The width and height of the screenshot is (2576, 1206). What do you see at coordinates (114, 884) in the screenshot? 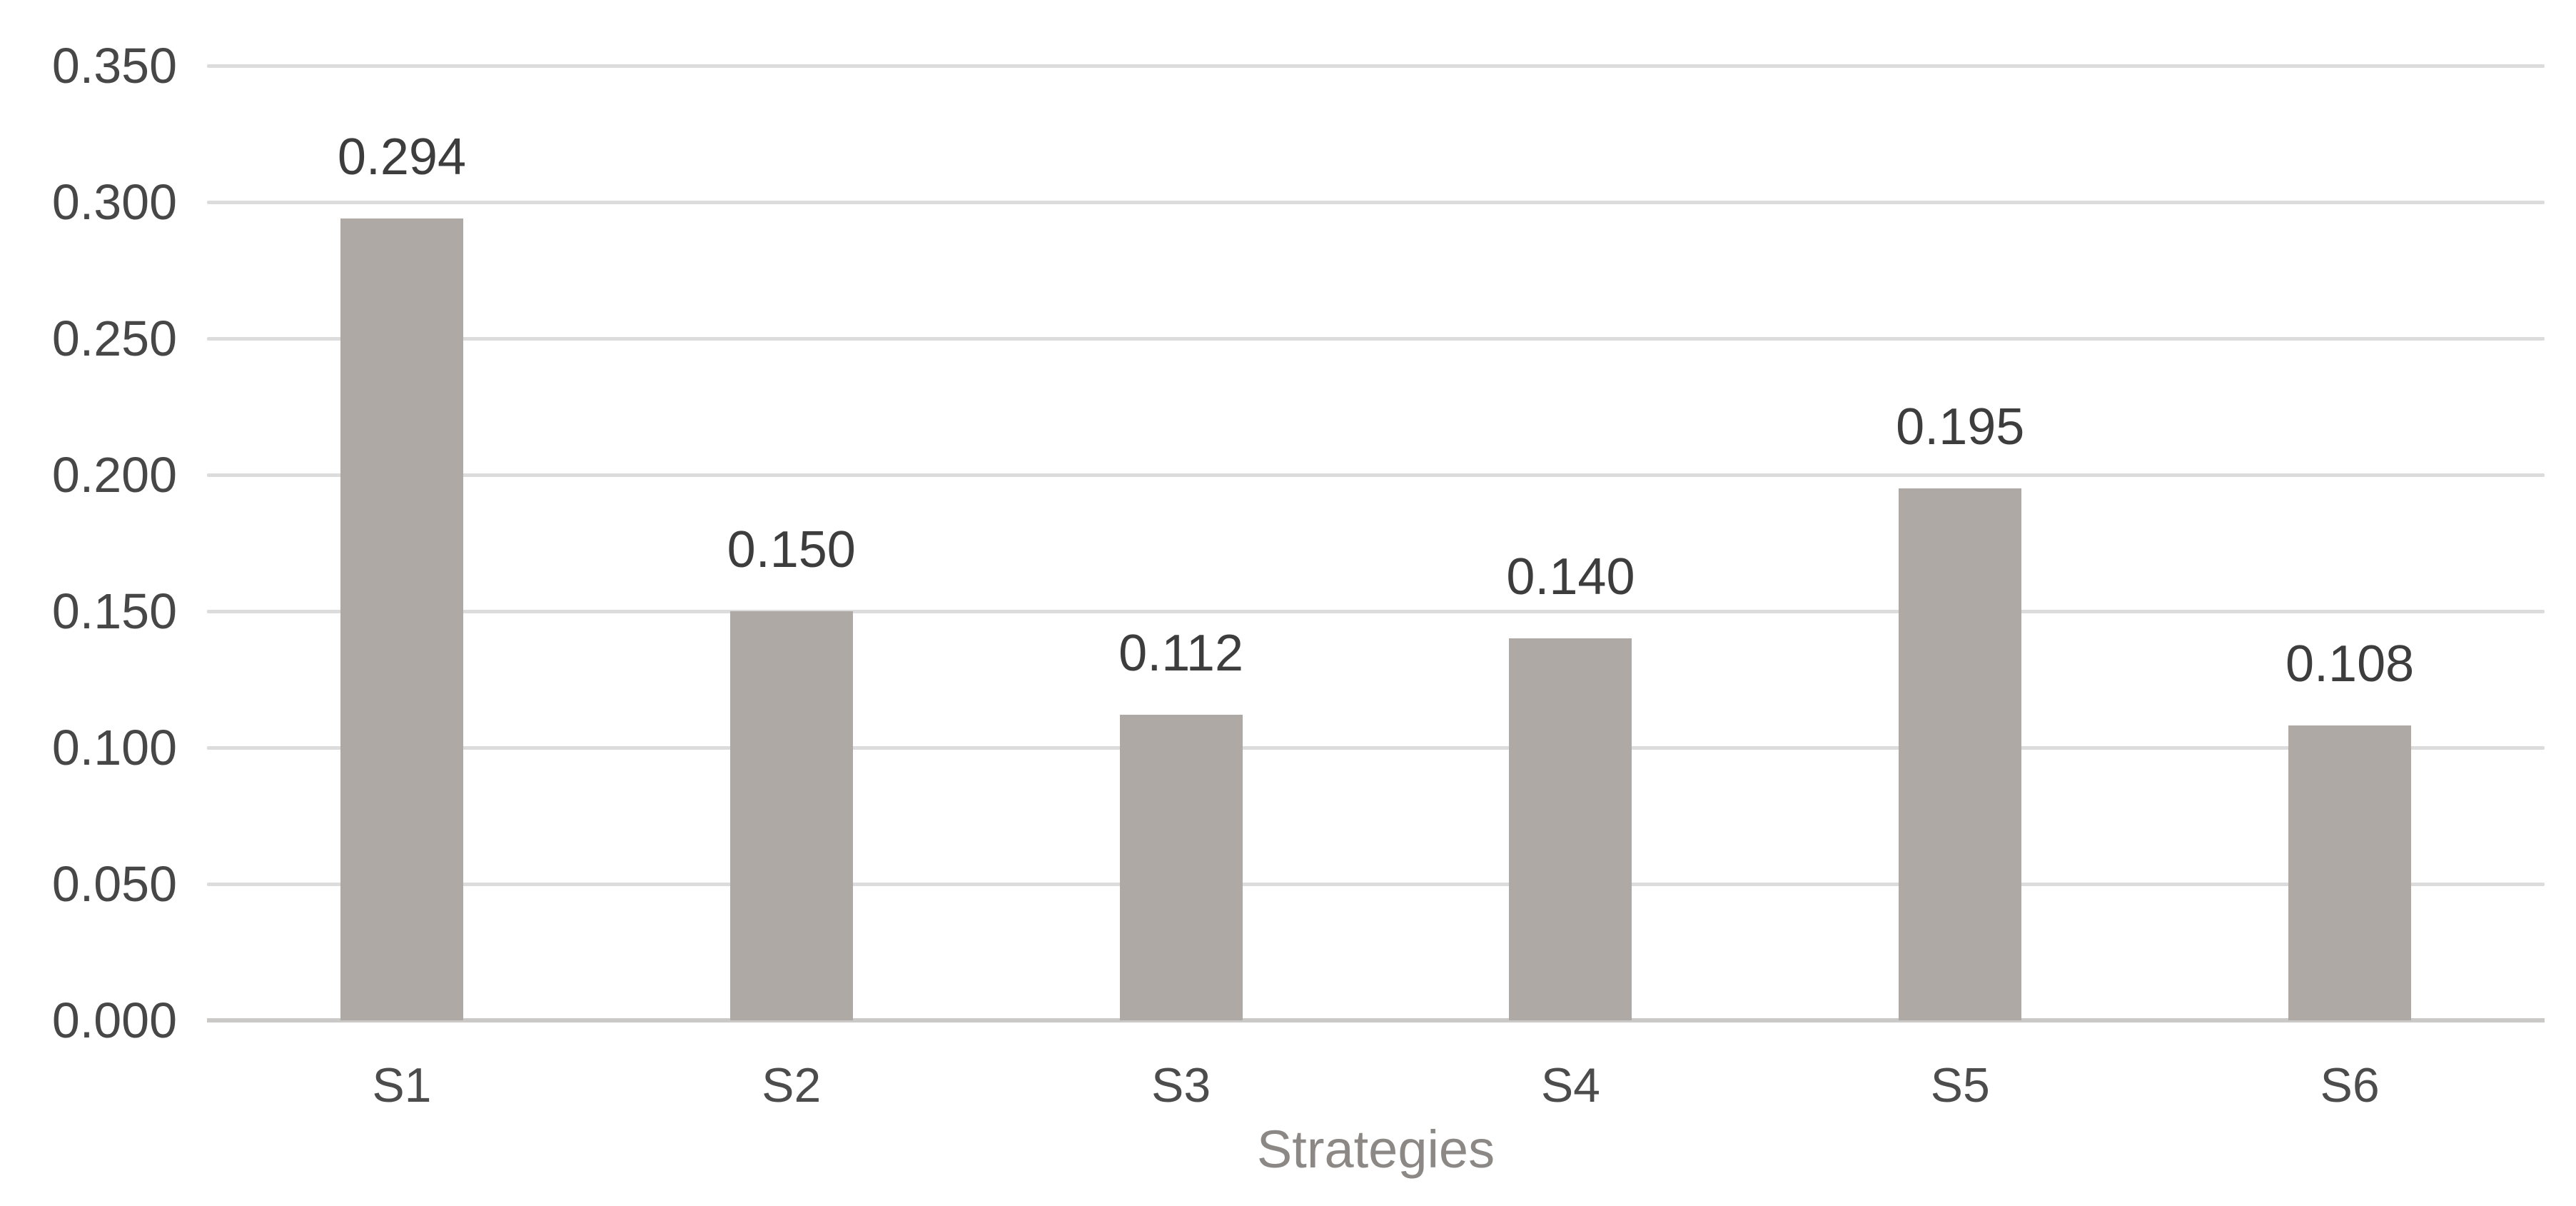
I see `y-tick-label: 0.050` at bounding box center [114, 884].